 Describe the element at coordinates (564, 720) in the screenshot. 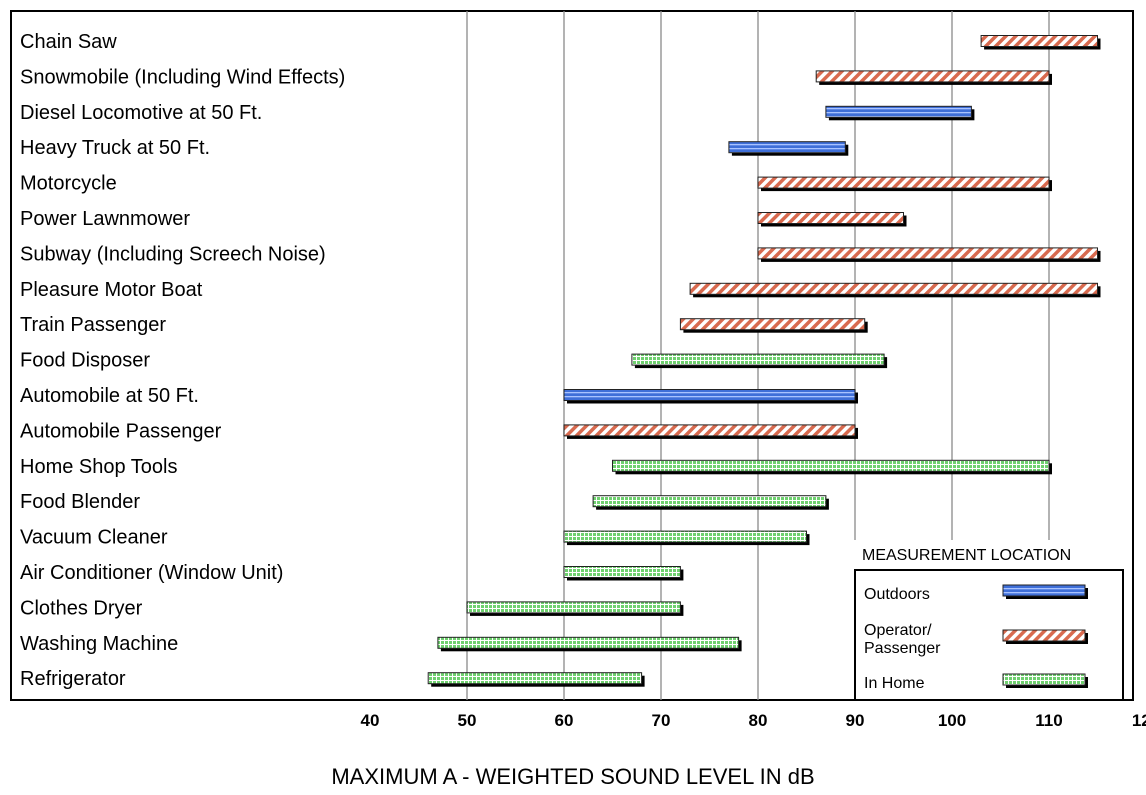

I see `x-tick-label-60: 60` at that location.